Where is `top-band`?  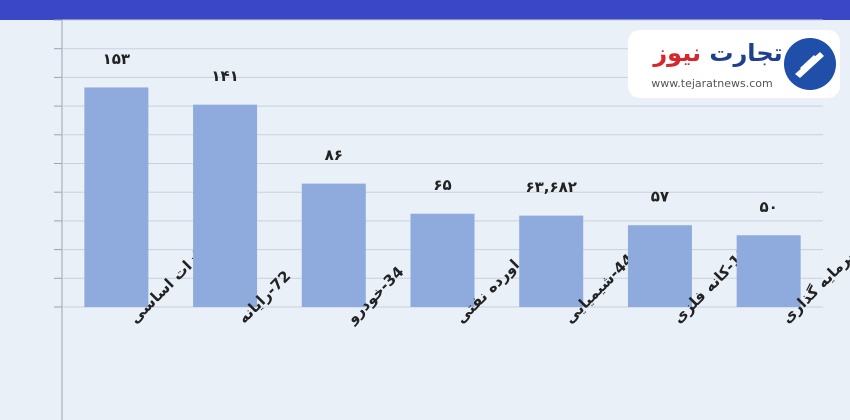
top-band is located at coordinates (425, 10).